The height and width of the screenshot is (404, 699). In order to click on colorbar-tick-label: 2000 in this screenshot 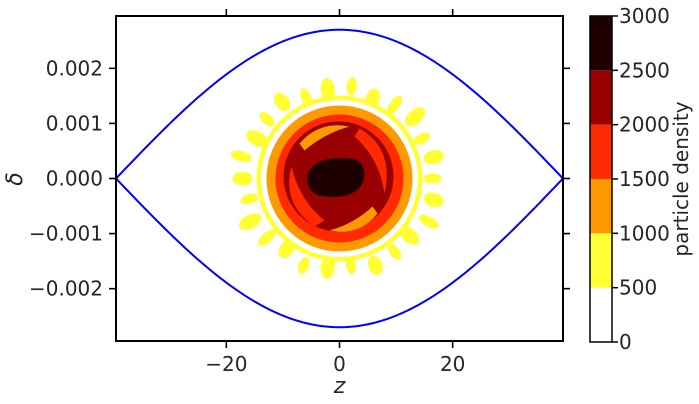, I will do `click(644, 125)`.